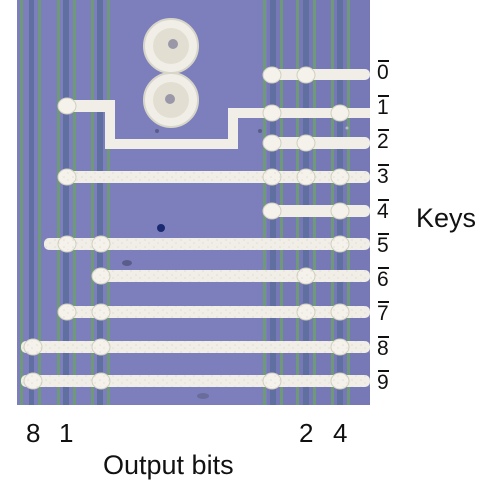  I want to click on bit-label-4: 4, so click(340, 433).